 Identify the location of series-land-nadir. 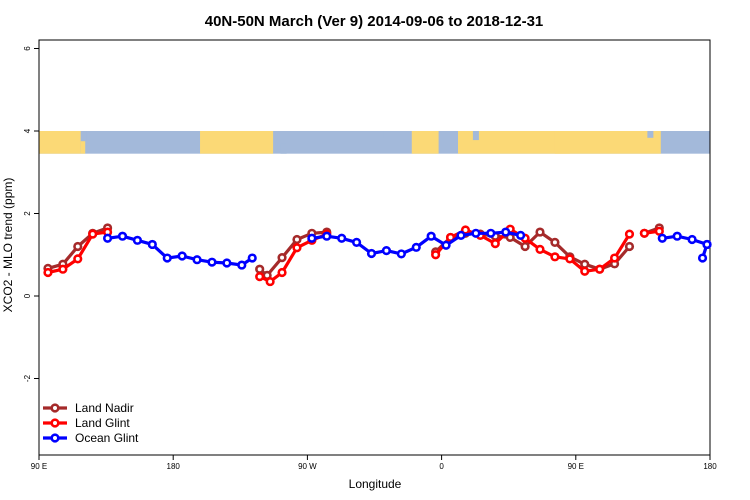
(353, 251).